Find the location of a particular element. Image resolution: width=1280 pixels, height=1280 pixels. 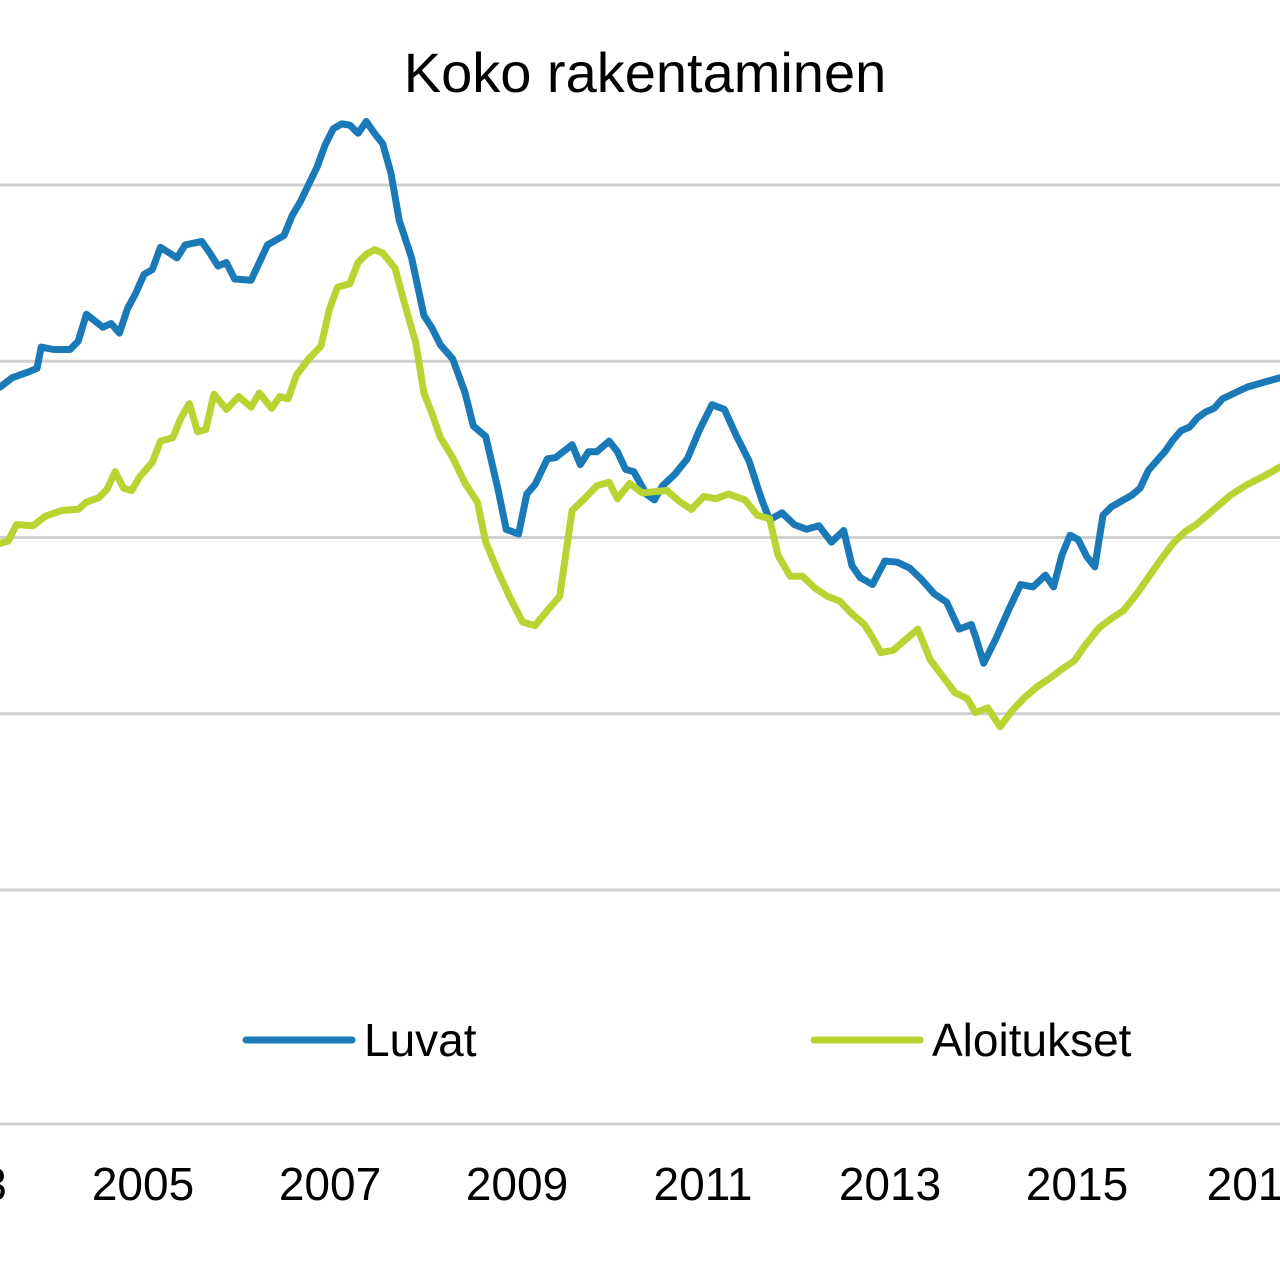

legend-label-luvat: Luvat is located at coordinates (420, 1040).